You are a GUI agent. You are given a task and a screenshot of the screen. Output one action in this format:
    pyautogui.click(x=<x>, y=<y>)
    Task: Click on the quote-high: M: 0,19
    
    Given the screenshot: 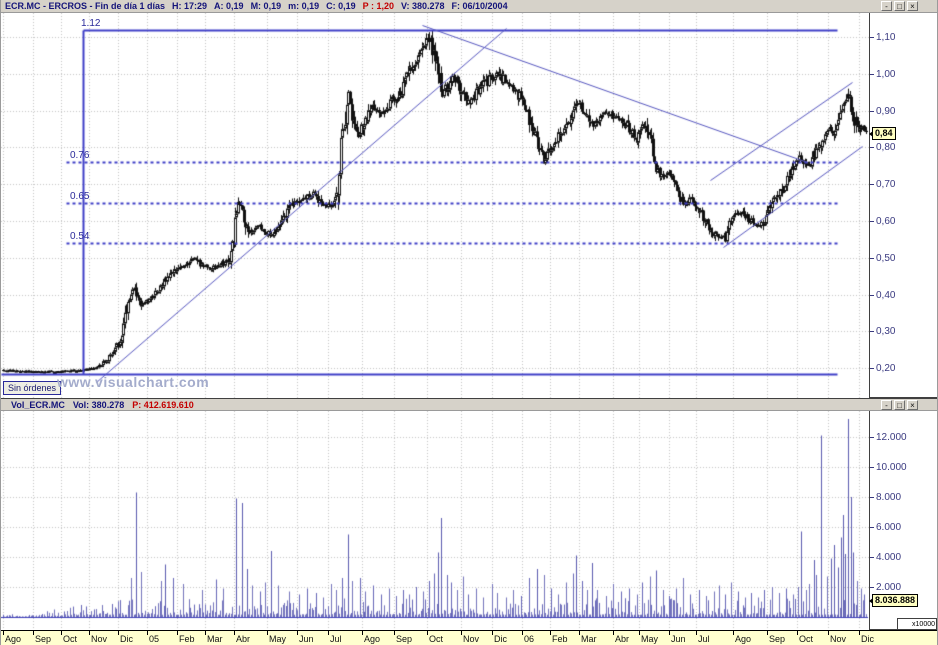 What is the action you would take?
    pyautogui.click(x=266, y=6)
    